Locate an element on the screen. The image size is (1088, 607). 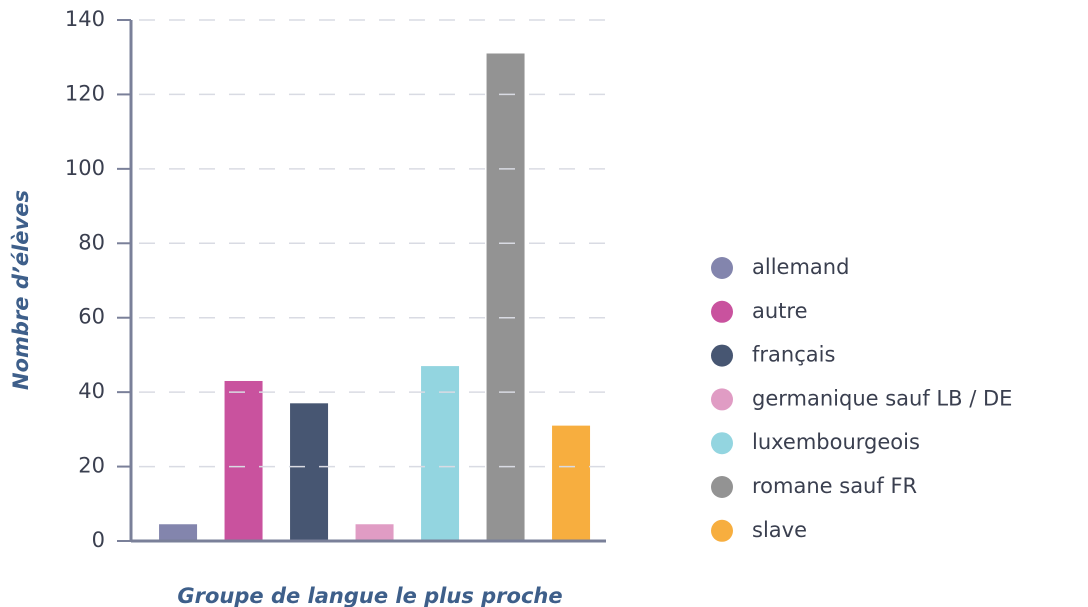
legend-label: luxembourgeois is located at coordinates (836, 442).